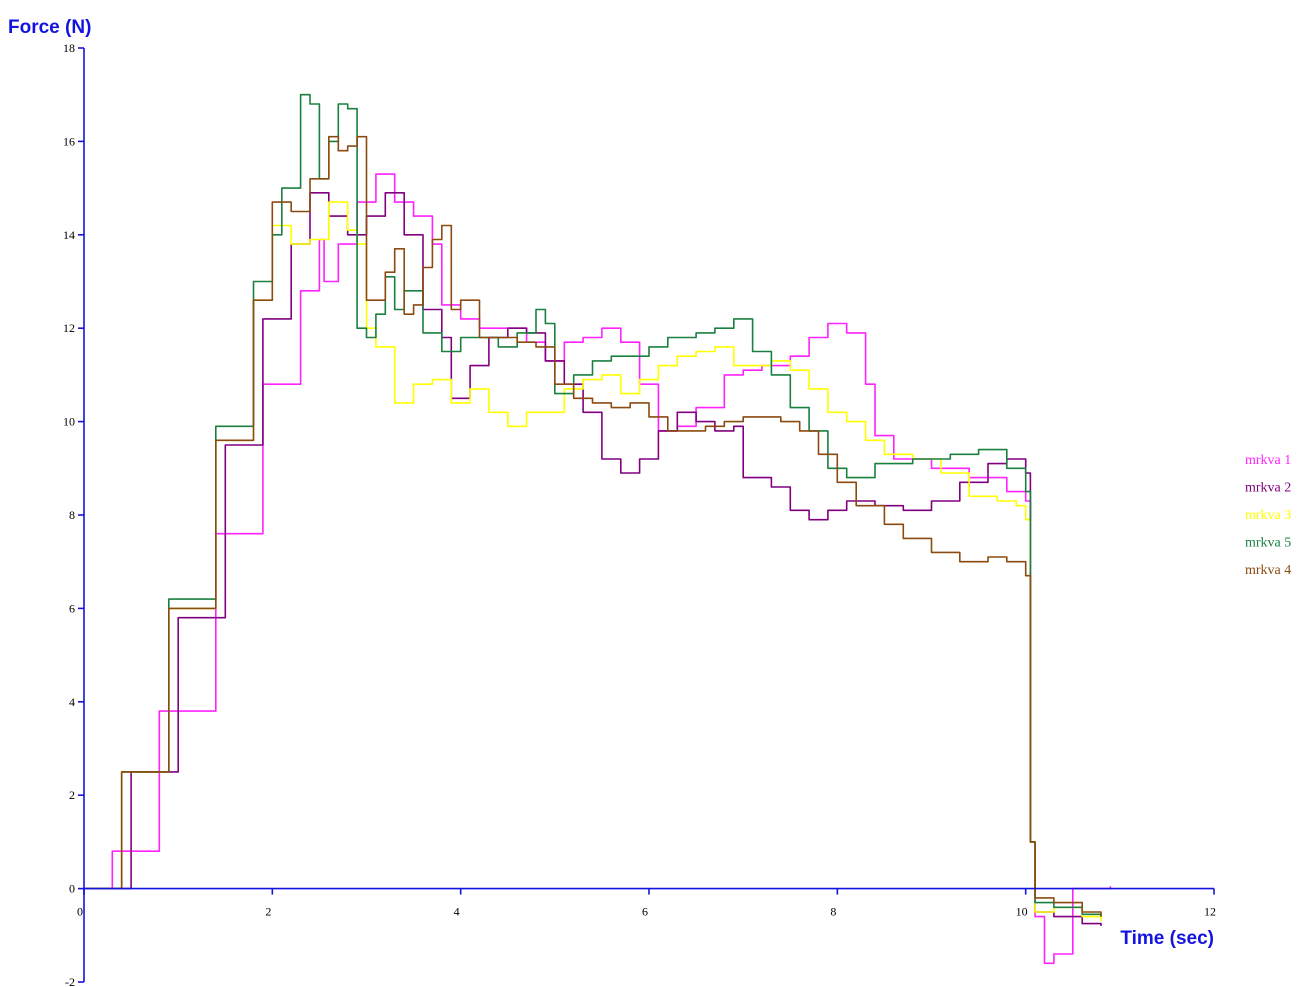  I want to click on y-tick-label: 10, so click(69, 422).